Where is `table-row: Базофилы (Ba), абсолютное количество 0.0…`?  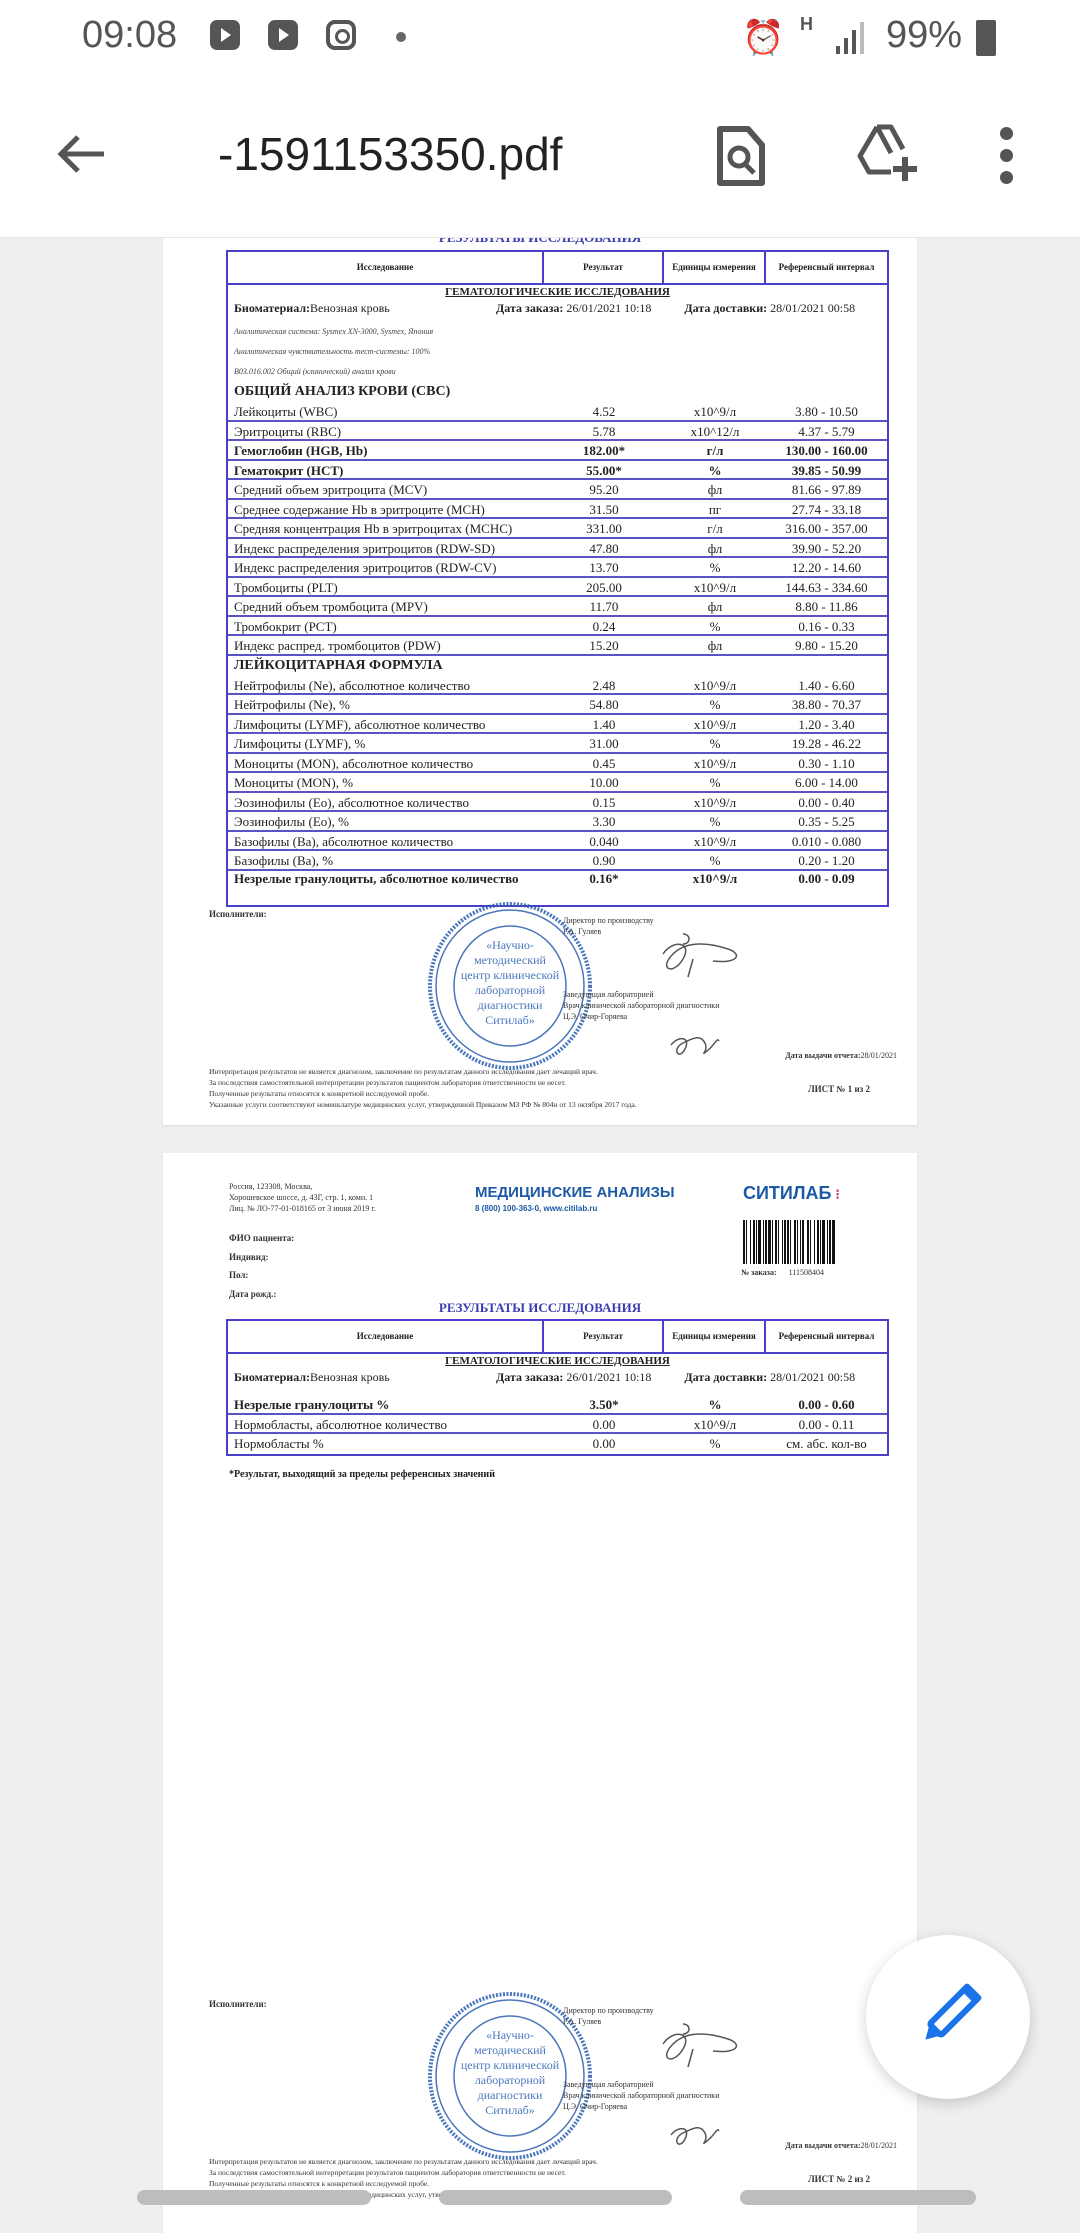
table-row: Базофилы (Ba), абсолютное количество 0.0… is located at coordinates (557, 841).